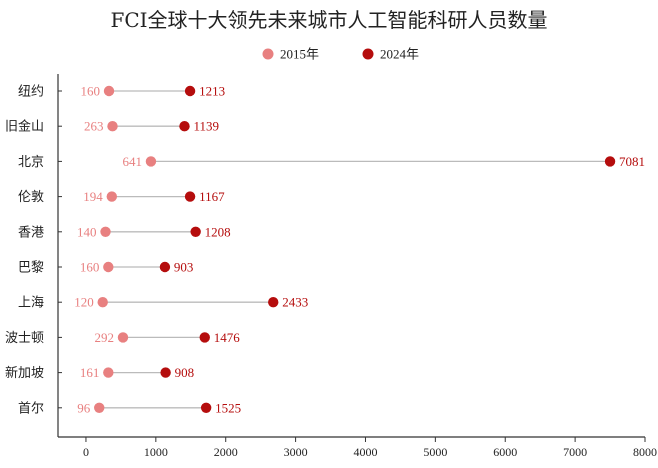 This screenshot has height=468, width=658. What do you see at coordinates (331, 162) in the screenshot?
I see `row-2: 北京 641 7081` at bounding box center [331, 162].